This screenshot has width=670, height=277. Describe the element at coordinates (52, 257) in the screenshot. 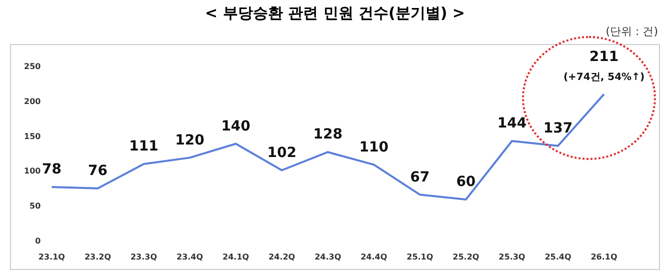

I see `x-tick-label: 23.1Q` at that location.